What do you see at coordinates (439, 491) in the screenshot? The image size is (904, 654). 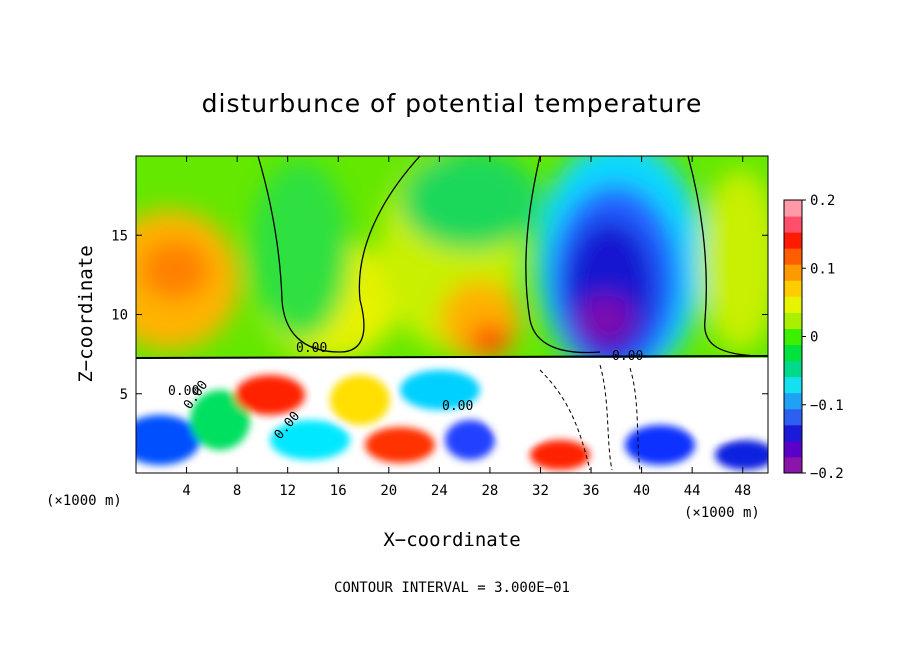 I see `x-tick-label: 24` at bounding box center [439, 491].